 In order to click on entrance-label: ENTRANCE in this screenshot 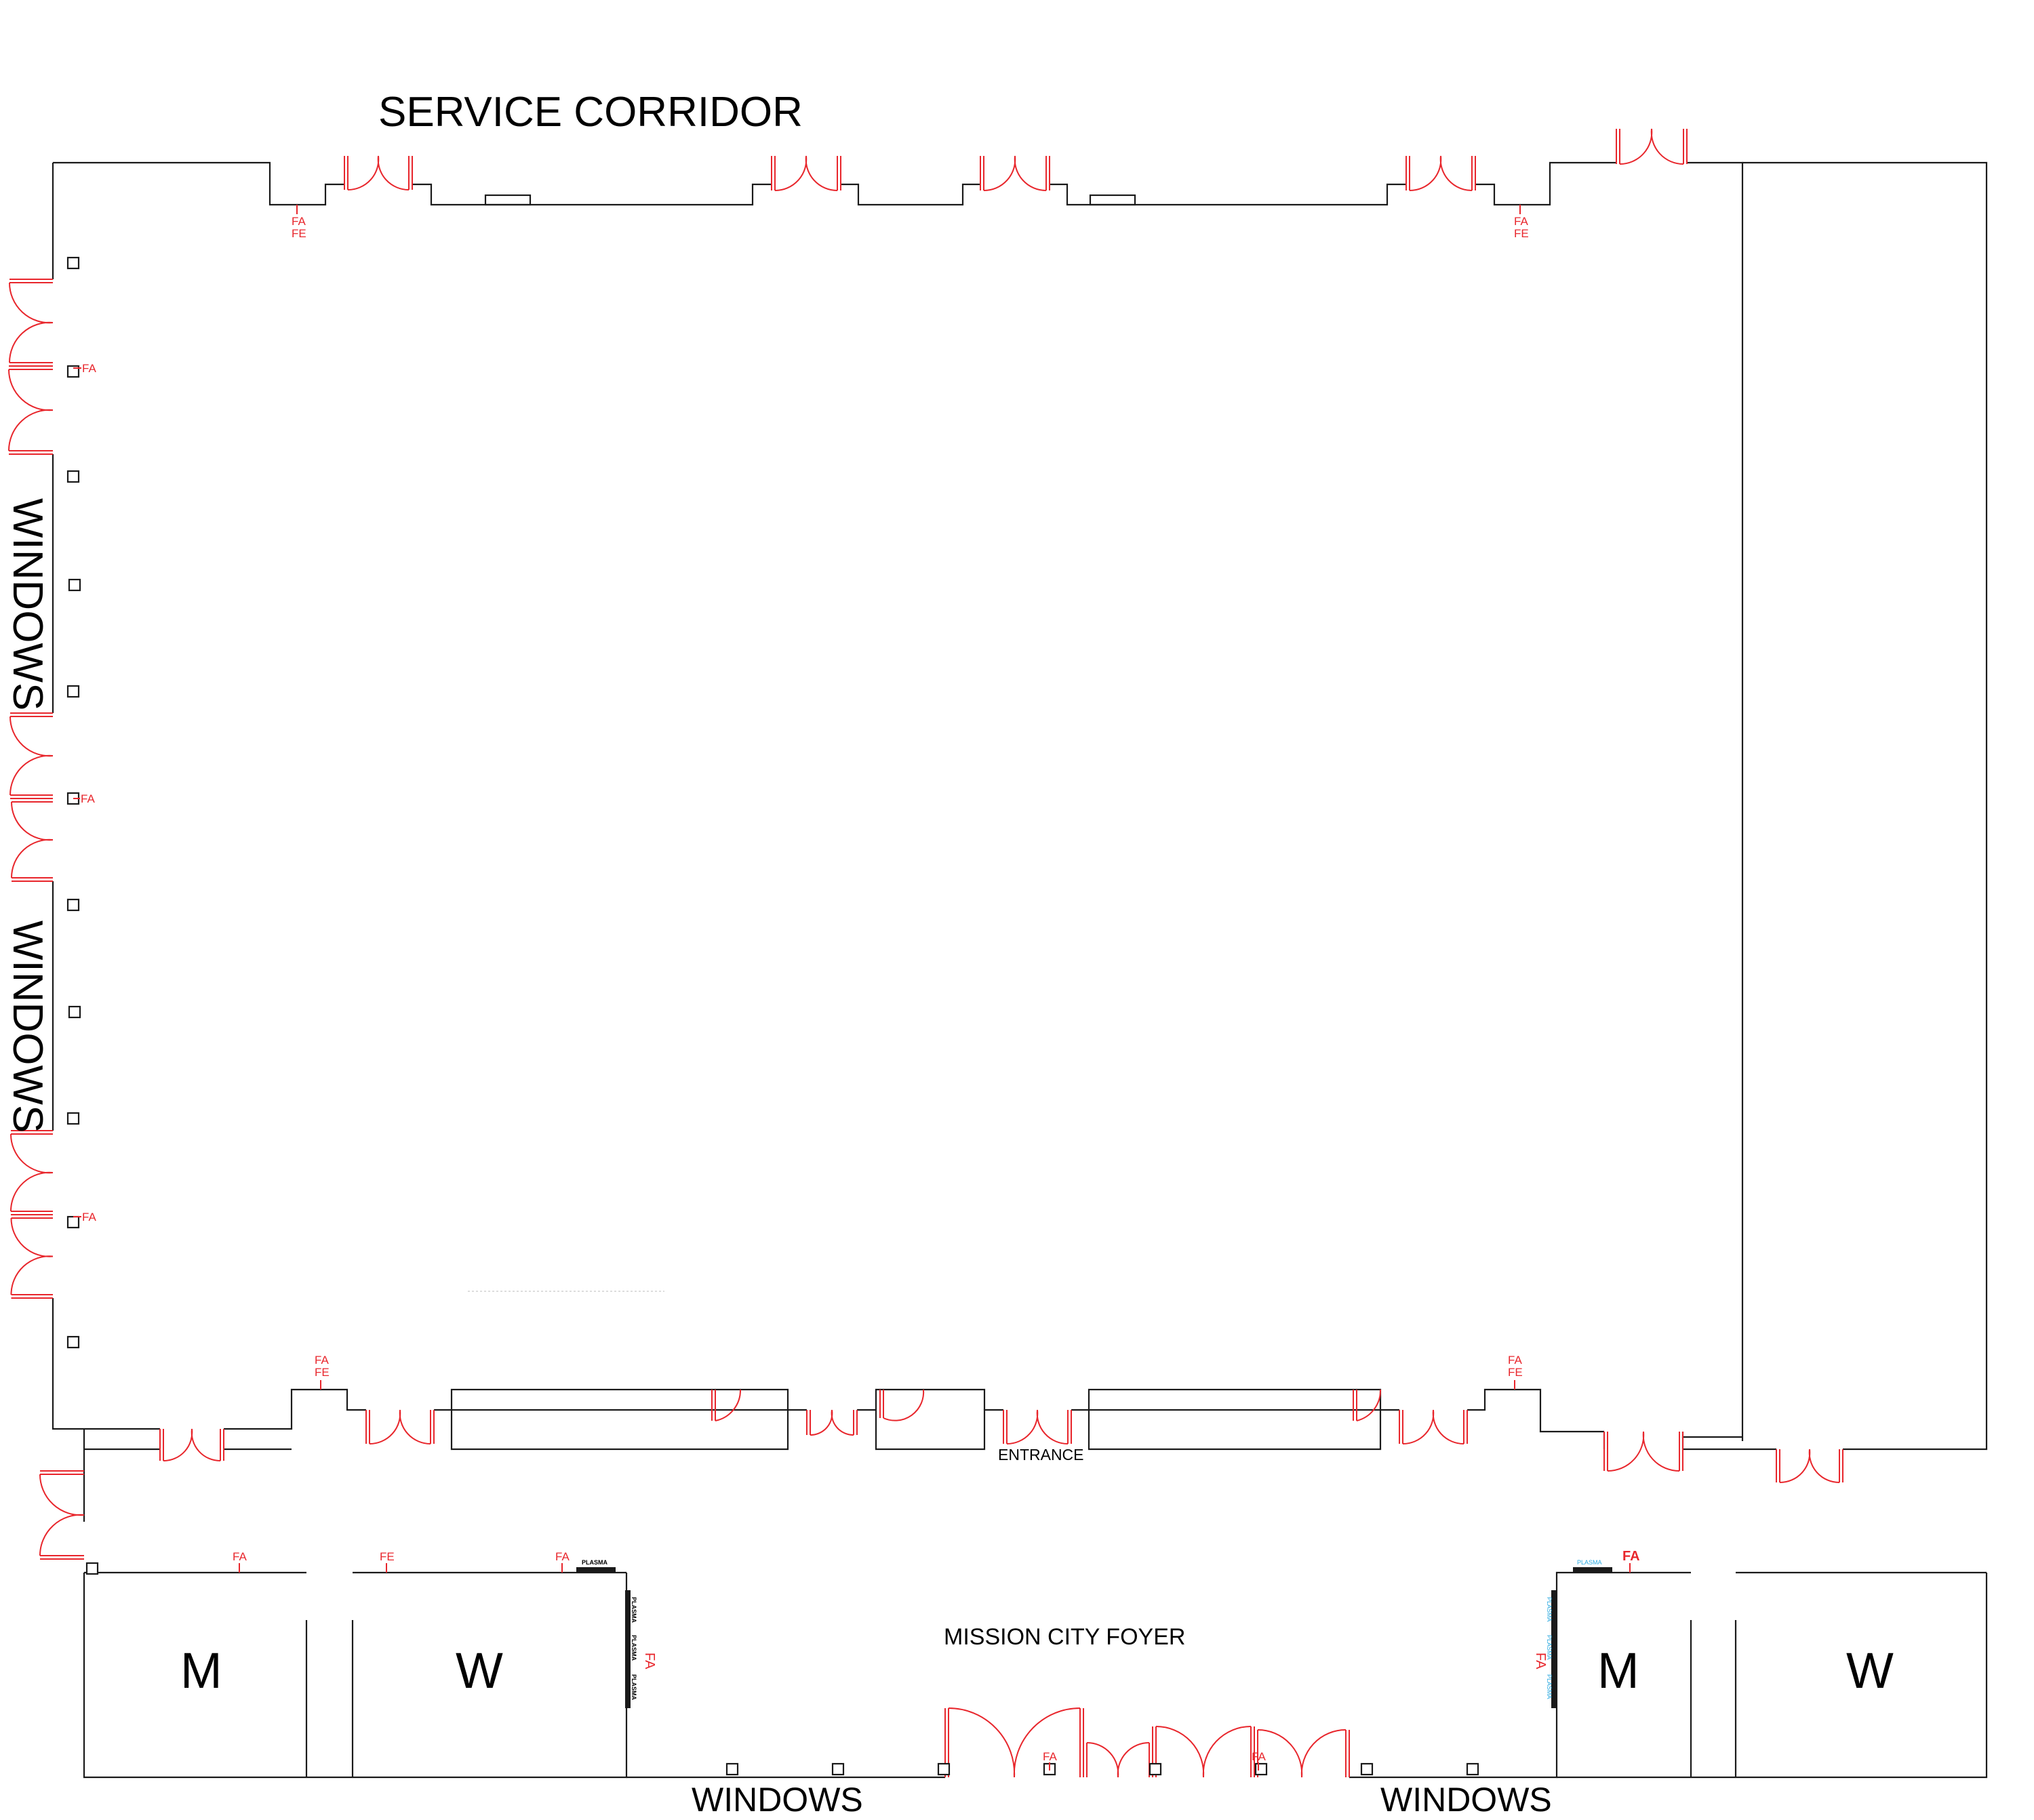, I will do `click(1041, 1454)`.